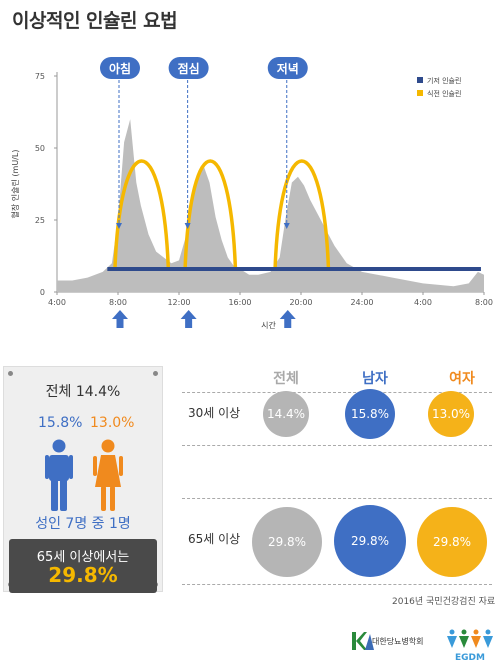 The width and height of the screenshot is (500, 670). Describe the element at coordinates (214, 413) in the screenshot. I see `row-label-30: 30세 이상` at that location.